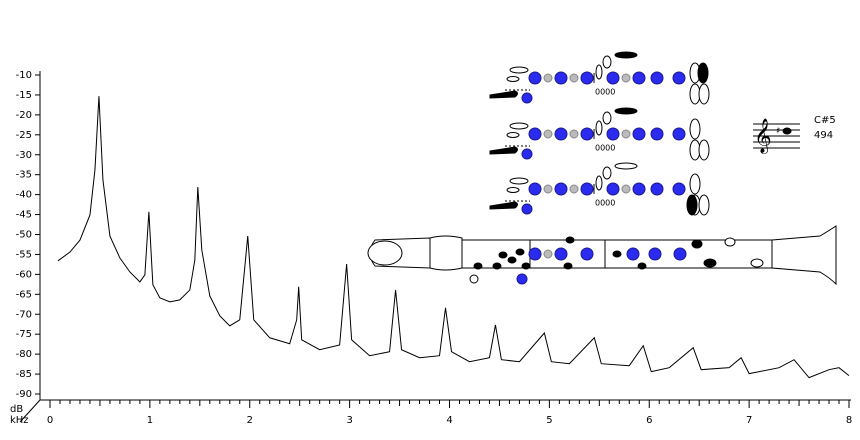 This screenshot has width=860, height=440. I want to click on clef: 𝄞, so click(763, 137).